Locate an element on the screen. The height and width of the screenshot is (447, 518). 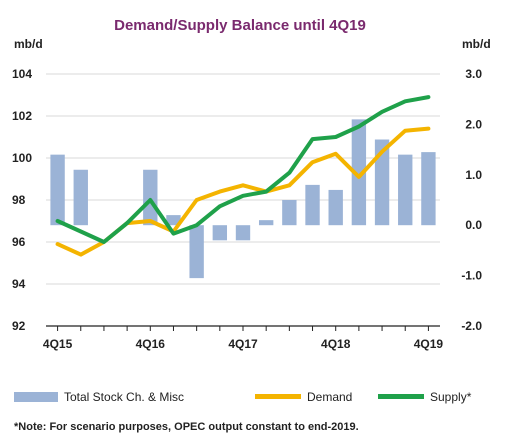
x-tick-label: 4Q19 is located at coordinates (429, 344).